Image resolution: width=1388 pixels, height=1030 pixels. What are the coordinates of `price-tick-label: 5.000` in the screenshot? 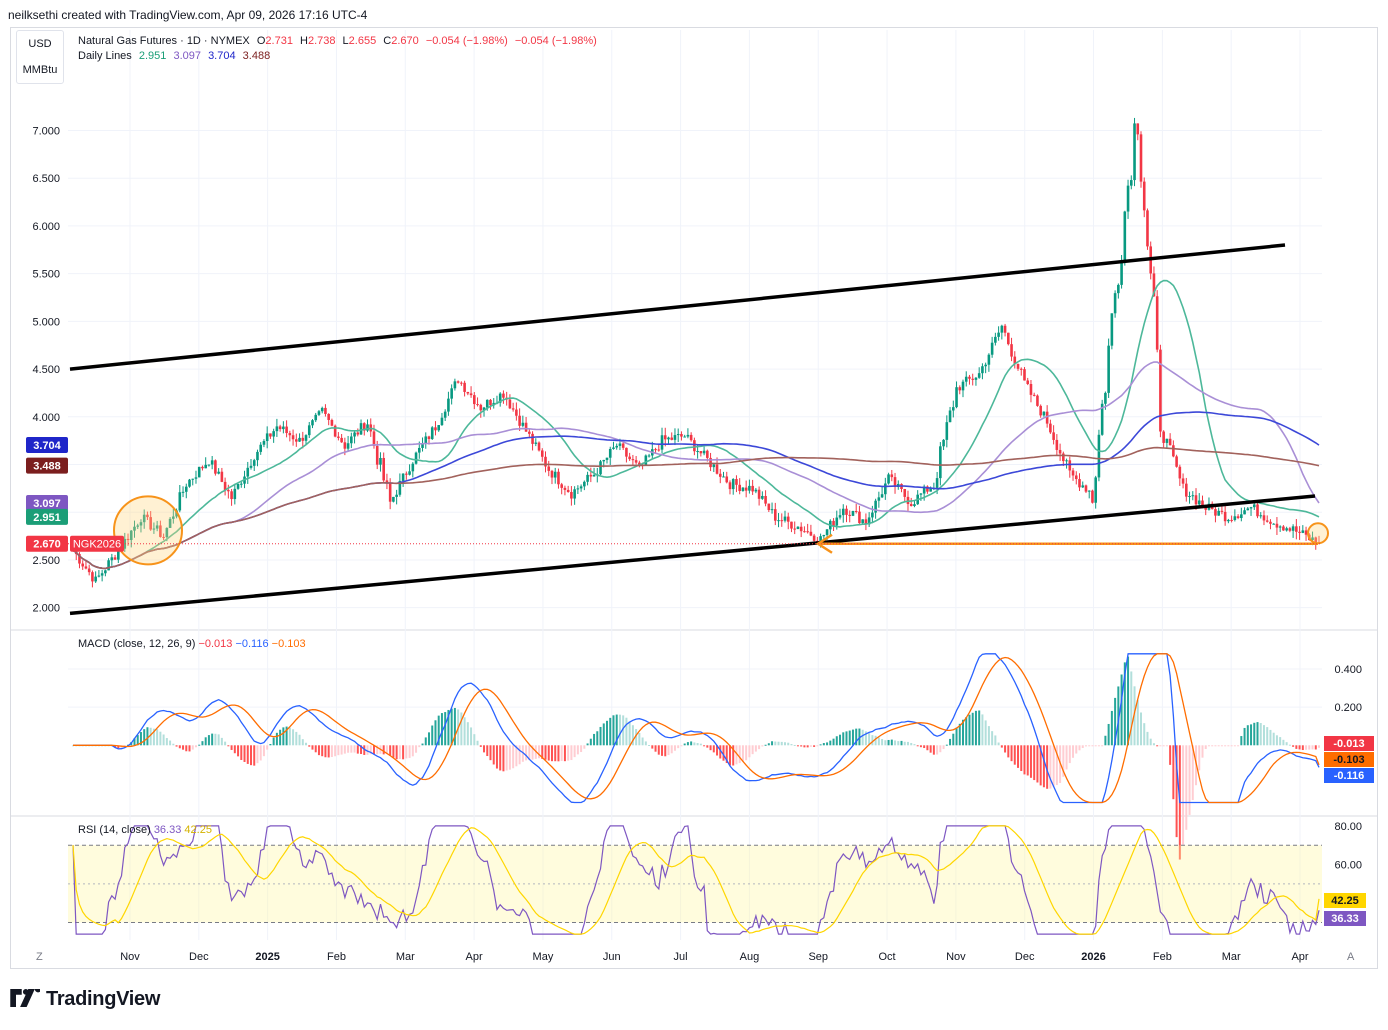 It's located at (46, 322).